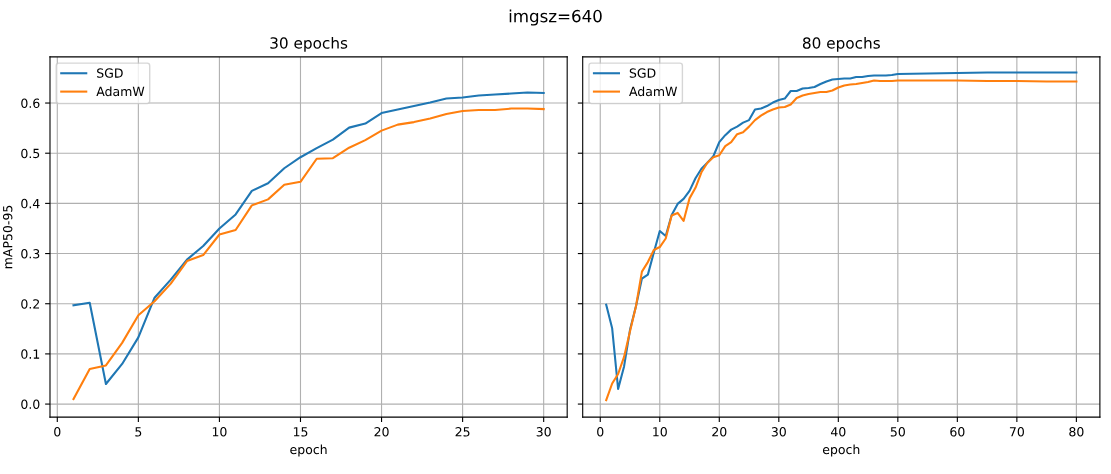 This screenshot has width=1111, height=474. Describe the element at coordinates (30, 254) in the screenshot. I see `y-tick-label: 0.3` at that location.